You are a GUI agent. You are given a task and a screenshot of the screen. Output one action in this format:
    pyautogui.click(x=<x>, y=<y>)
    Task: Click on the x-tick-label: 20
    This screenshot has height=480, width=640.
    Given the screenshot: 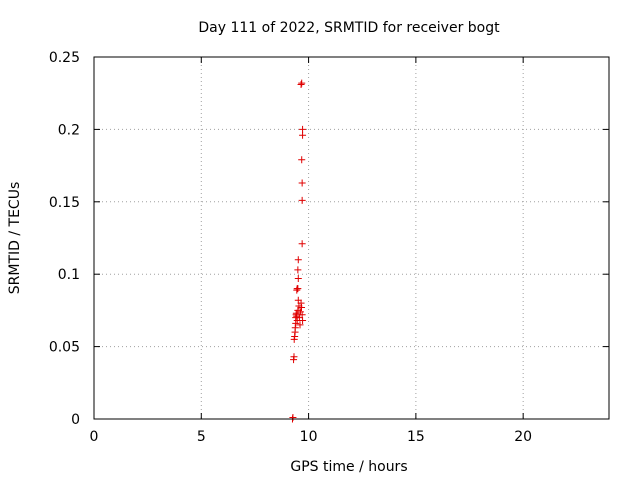 What is the action you would take?
    pyautogui.click(x=523, y=437)
    